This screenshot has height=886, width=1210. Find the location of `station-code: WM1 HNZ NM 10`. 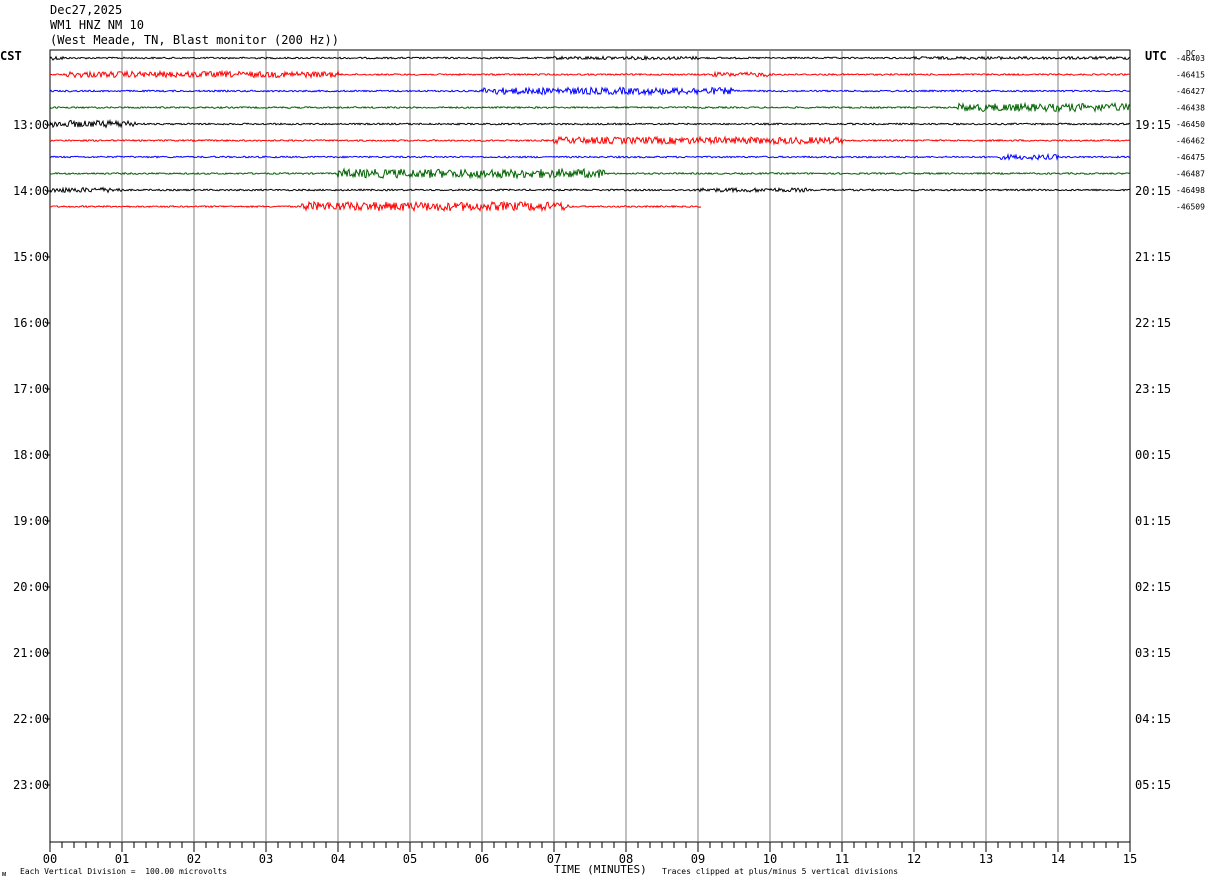

station-code: WM1 HNZ NM 10 is located at coordinates (97, 25).